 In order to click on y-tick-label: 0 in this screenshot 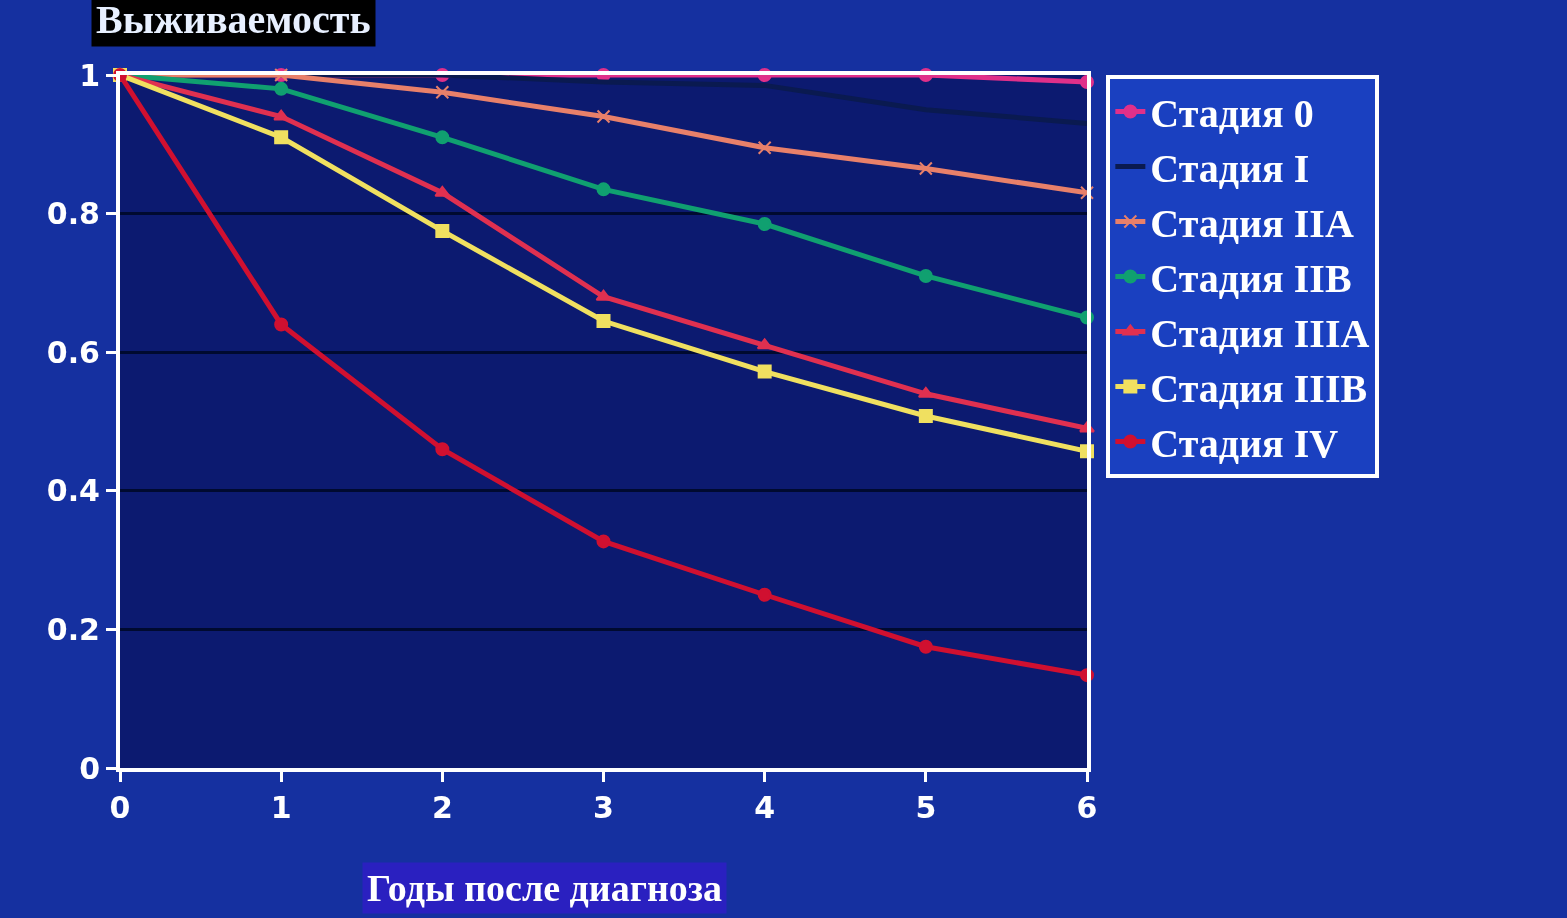, I will do `click(89, 768)`.